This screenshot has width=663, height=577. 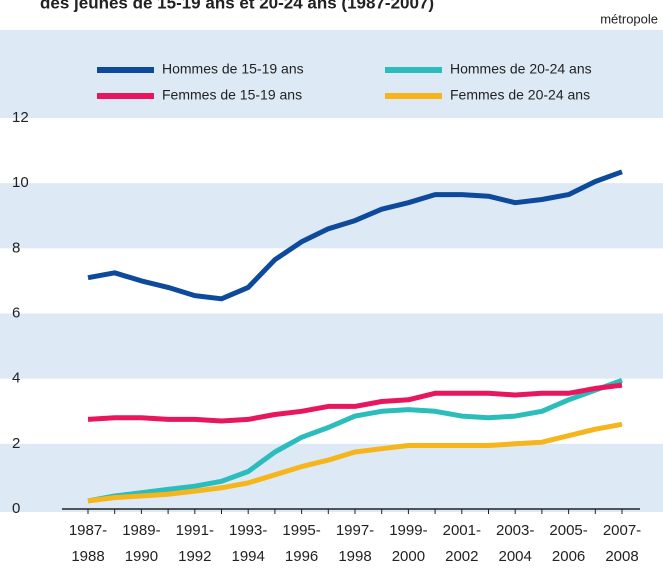 What do you see at coordinates (16, 378) in the screenshot?
I see `y-tick-label: 4` at bounding box center [16, 378].